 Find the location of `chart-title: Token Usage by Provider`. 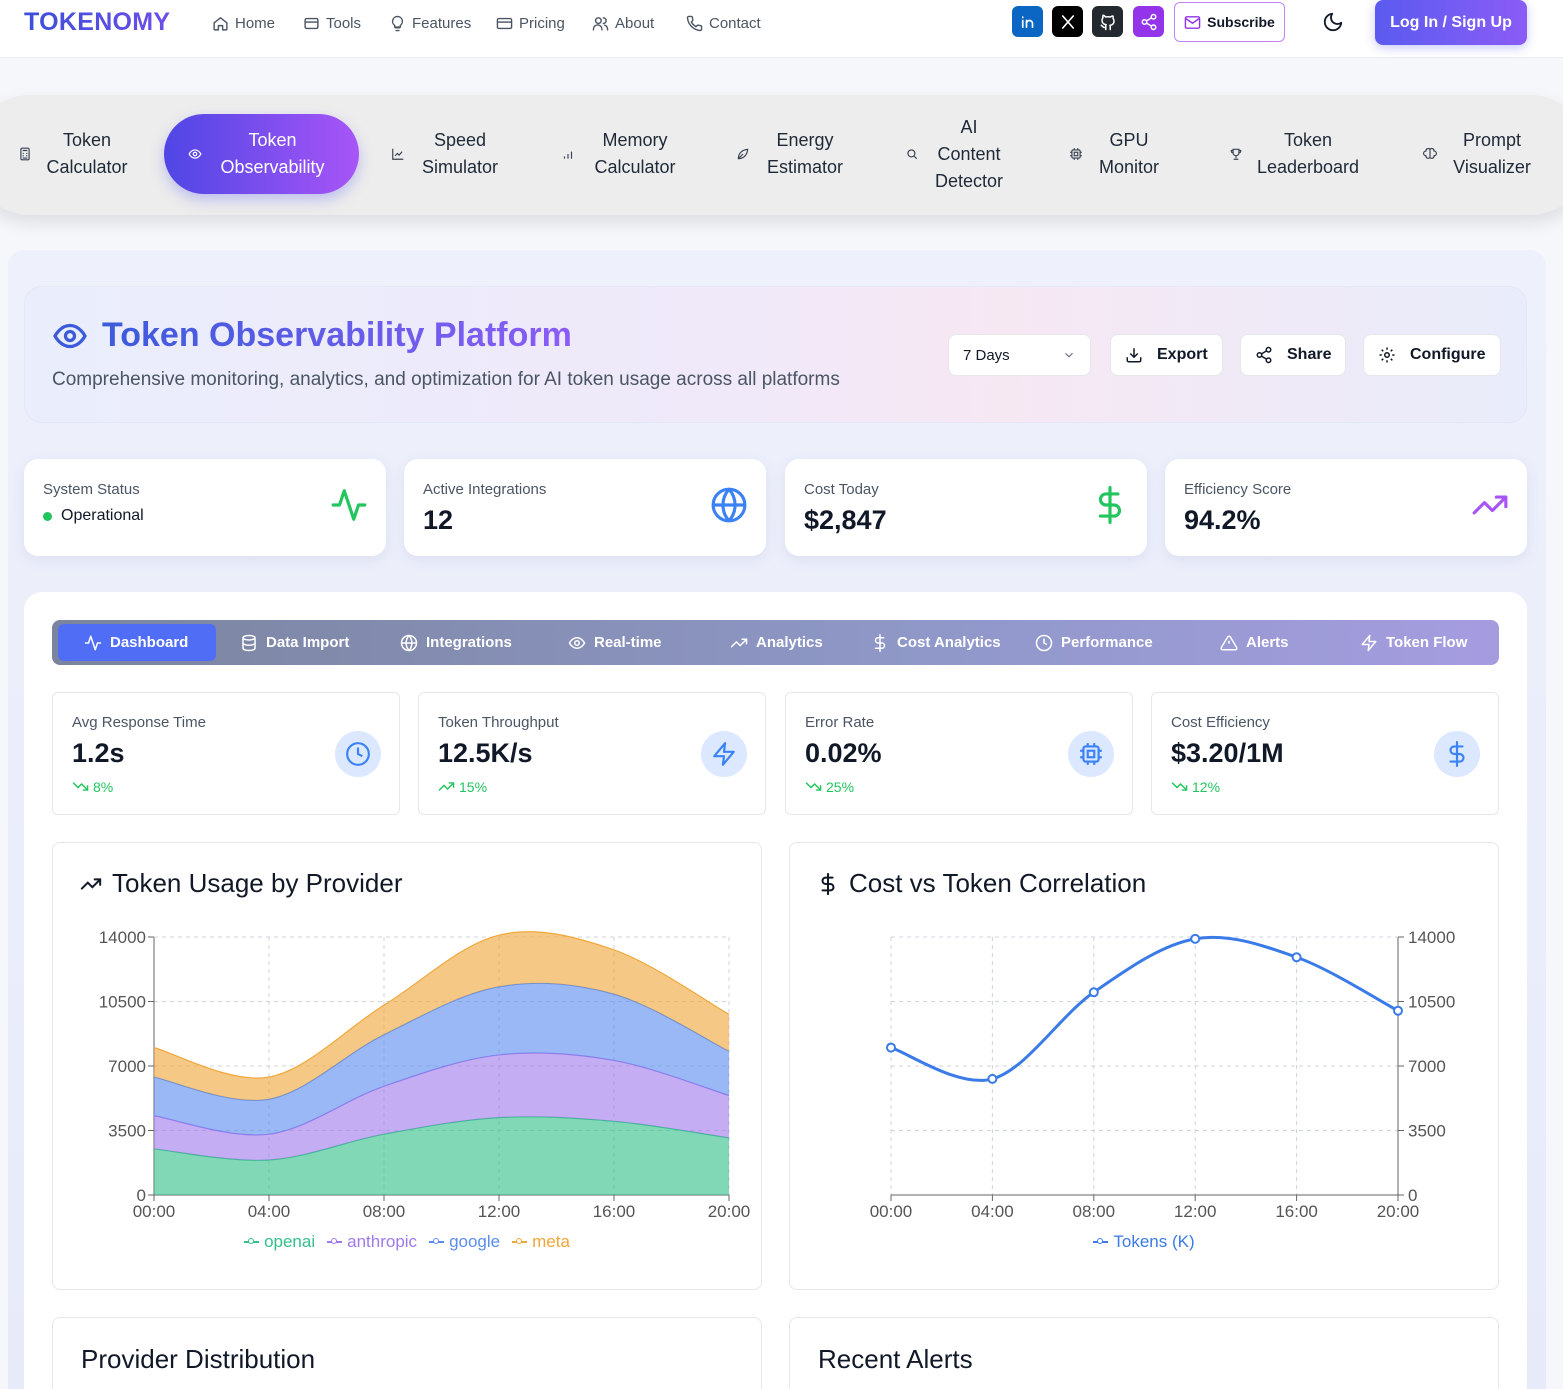

chart-title: Token Usage by Provider is located at coordinates (241, 883).